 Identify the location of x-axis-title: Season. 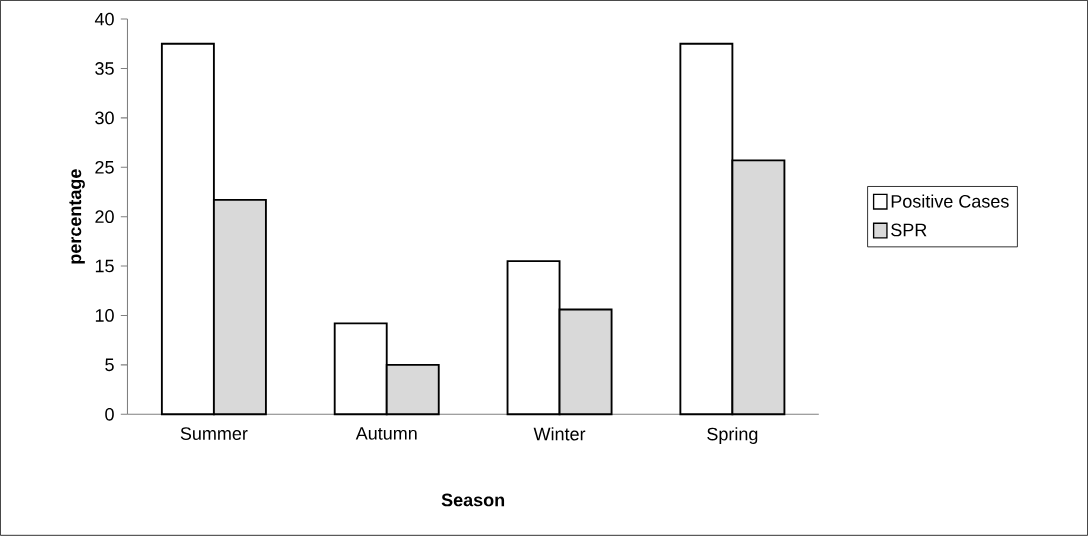
(473, 500).